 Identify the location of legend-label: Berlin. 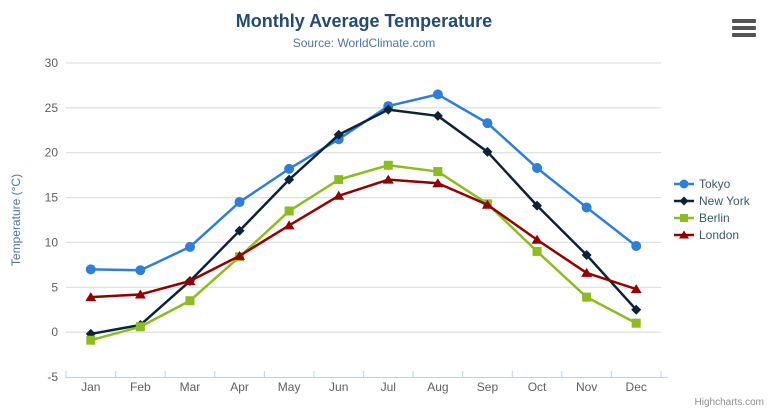
(714, 217).